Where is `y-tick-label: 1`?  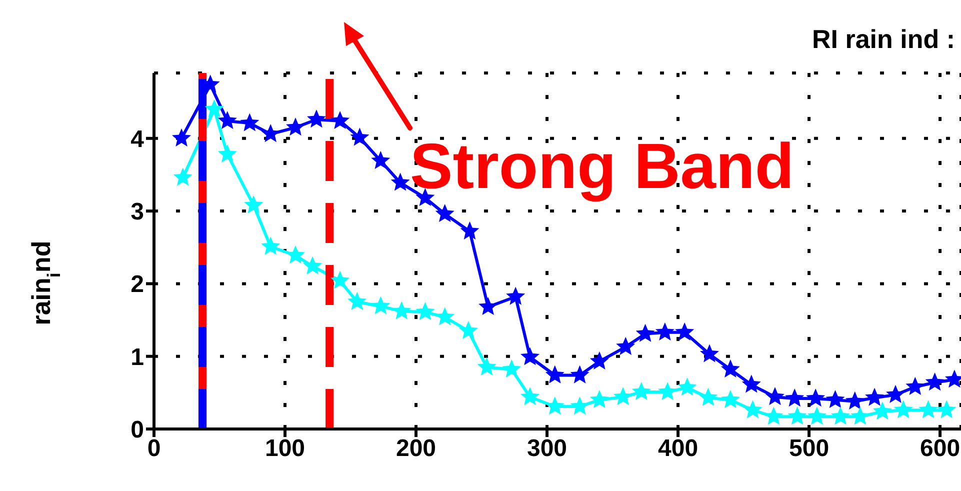
y-tick-label: 1 is located at coordinates (137, 357).